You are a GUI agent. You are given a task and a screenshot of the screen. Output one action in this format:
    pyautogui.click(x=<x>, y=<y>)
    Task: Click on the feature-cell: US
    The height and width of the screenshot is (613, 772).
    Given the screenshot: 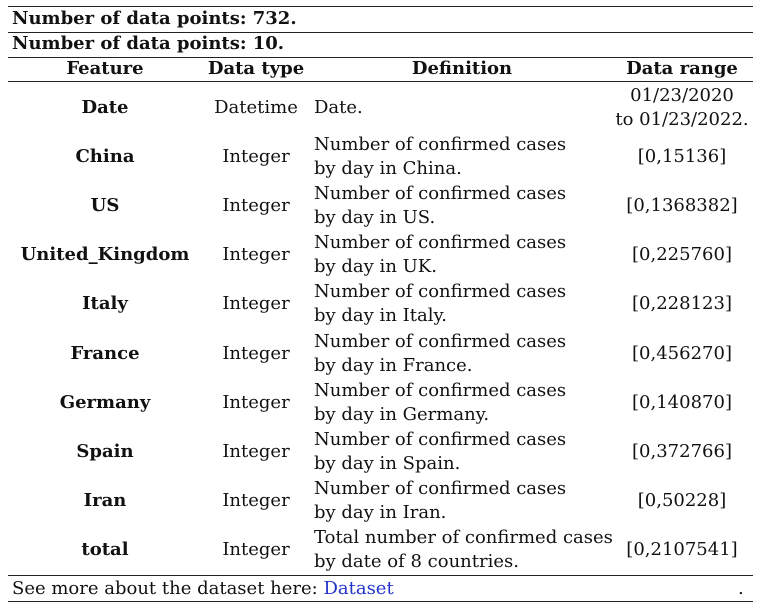 What is the action you would take?
    pyautogui.click(x=105, y=205)
    